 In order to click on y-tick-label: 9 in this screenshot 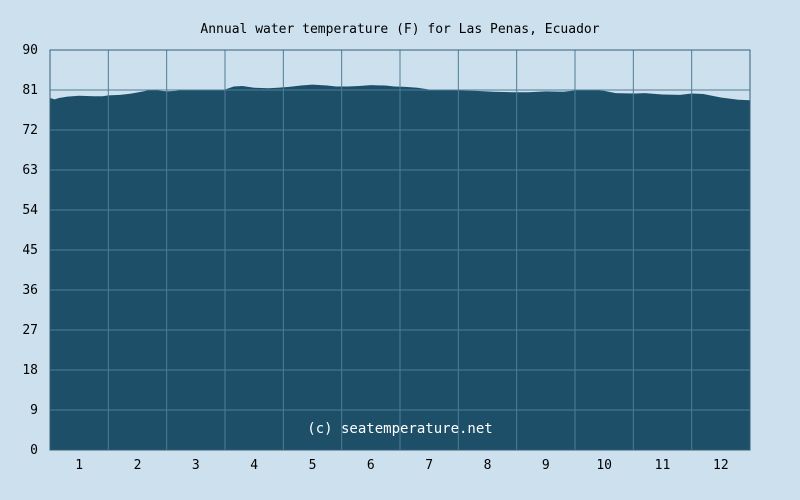, I will do `click(34, 410)`.